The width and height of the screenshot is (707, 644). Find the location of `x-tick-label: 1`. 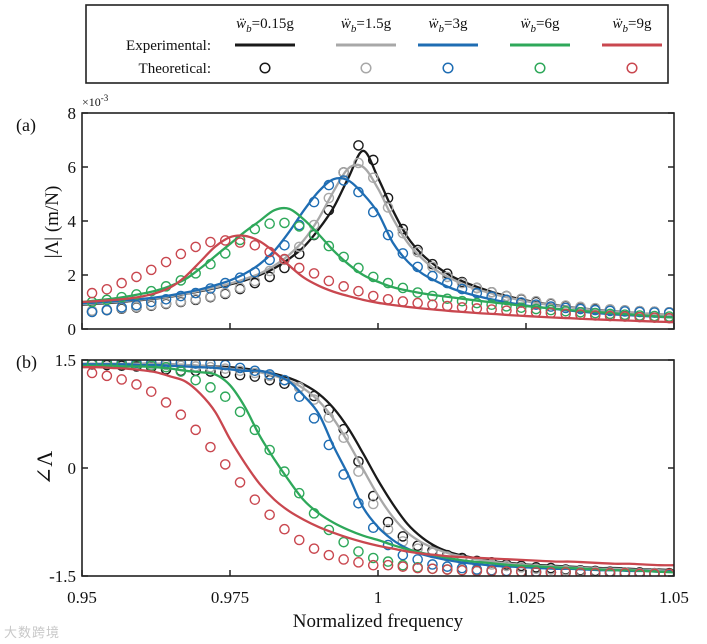

x-tick-label: 1 is located at coordinates (378, 597).